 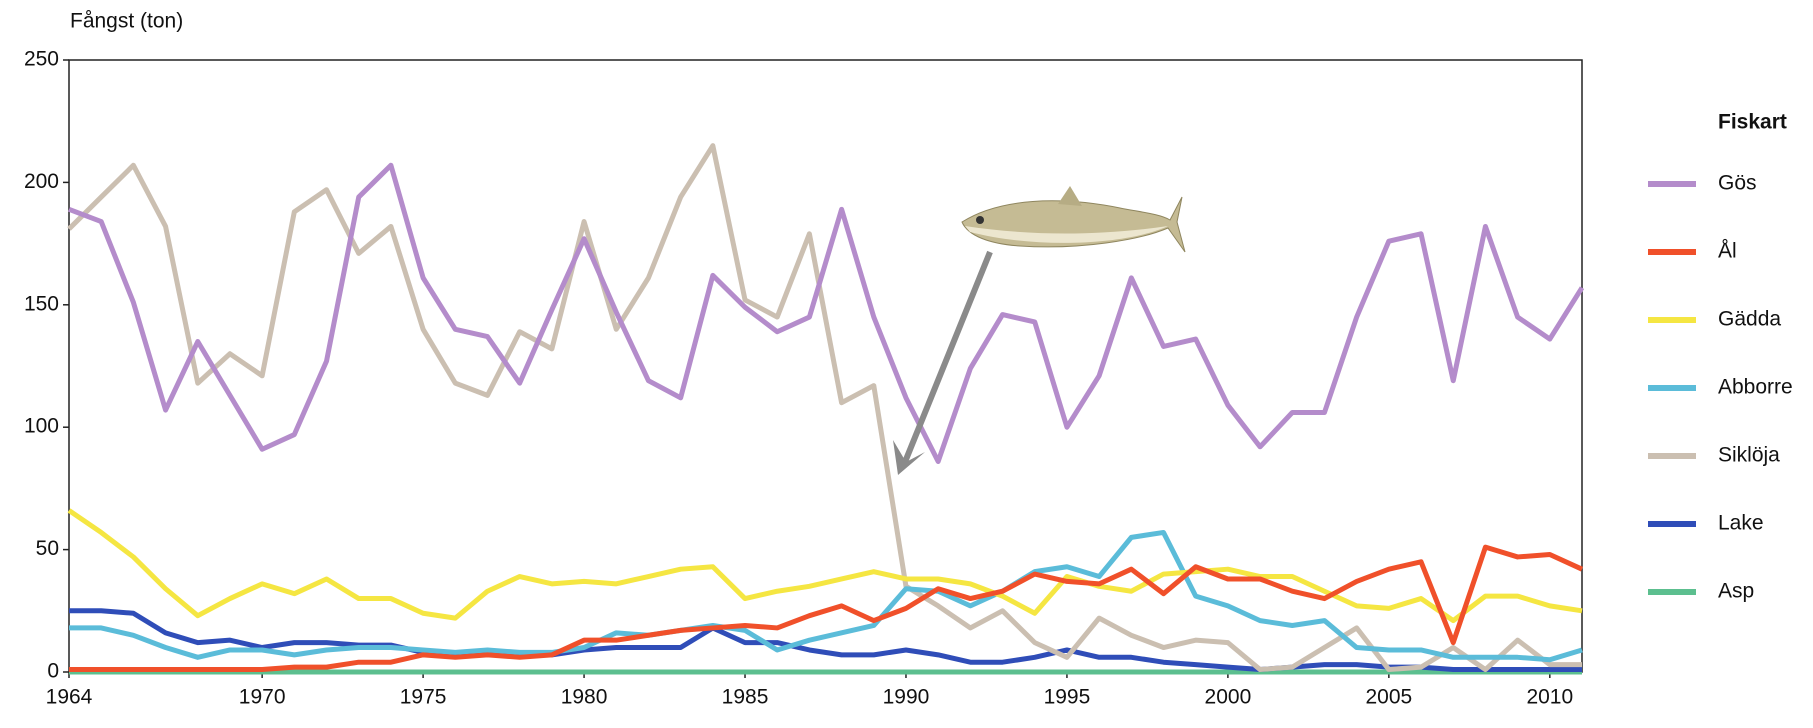 What do you see at coordinates (584, 697) in the screenshot?
I see `x-tick-label: 1980` at bounding box center [584, 697].